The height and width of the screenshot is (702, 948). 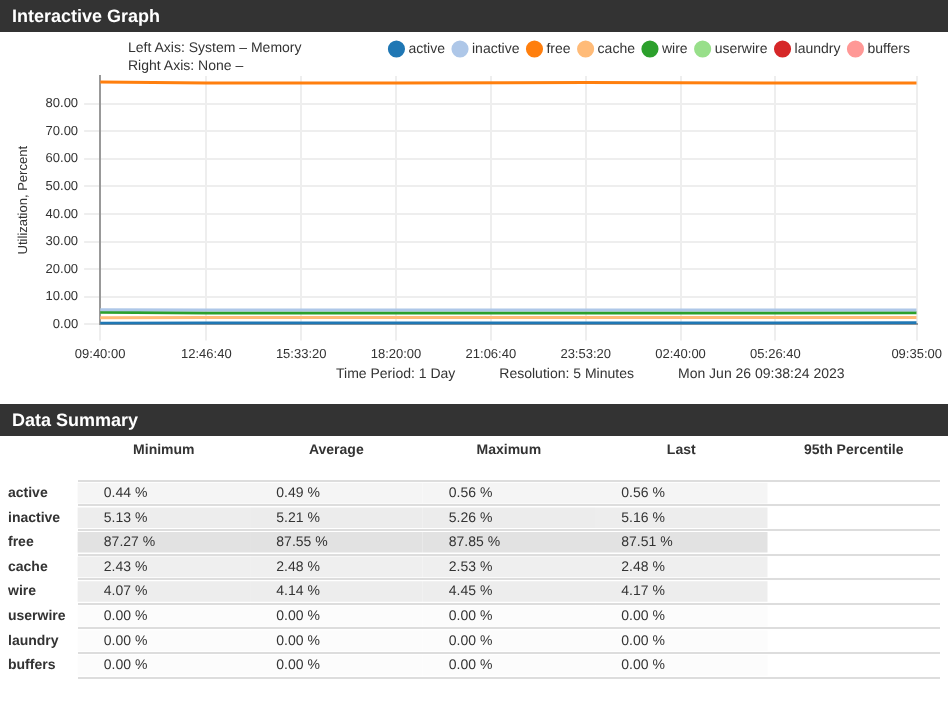 I want to click on chart-title: Data Summary, so click(x=474, y=420).